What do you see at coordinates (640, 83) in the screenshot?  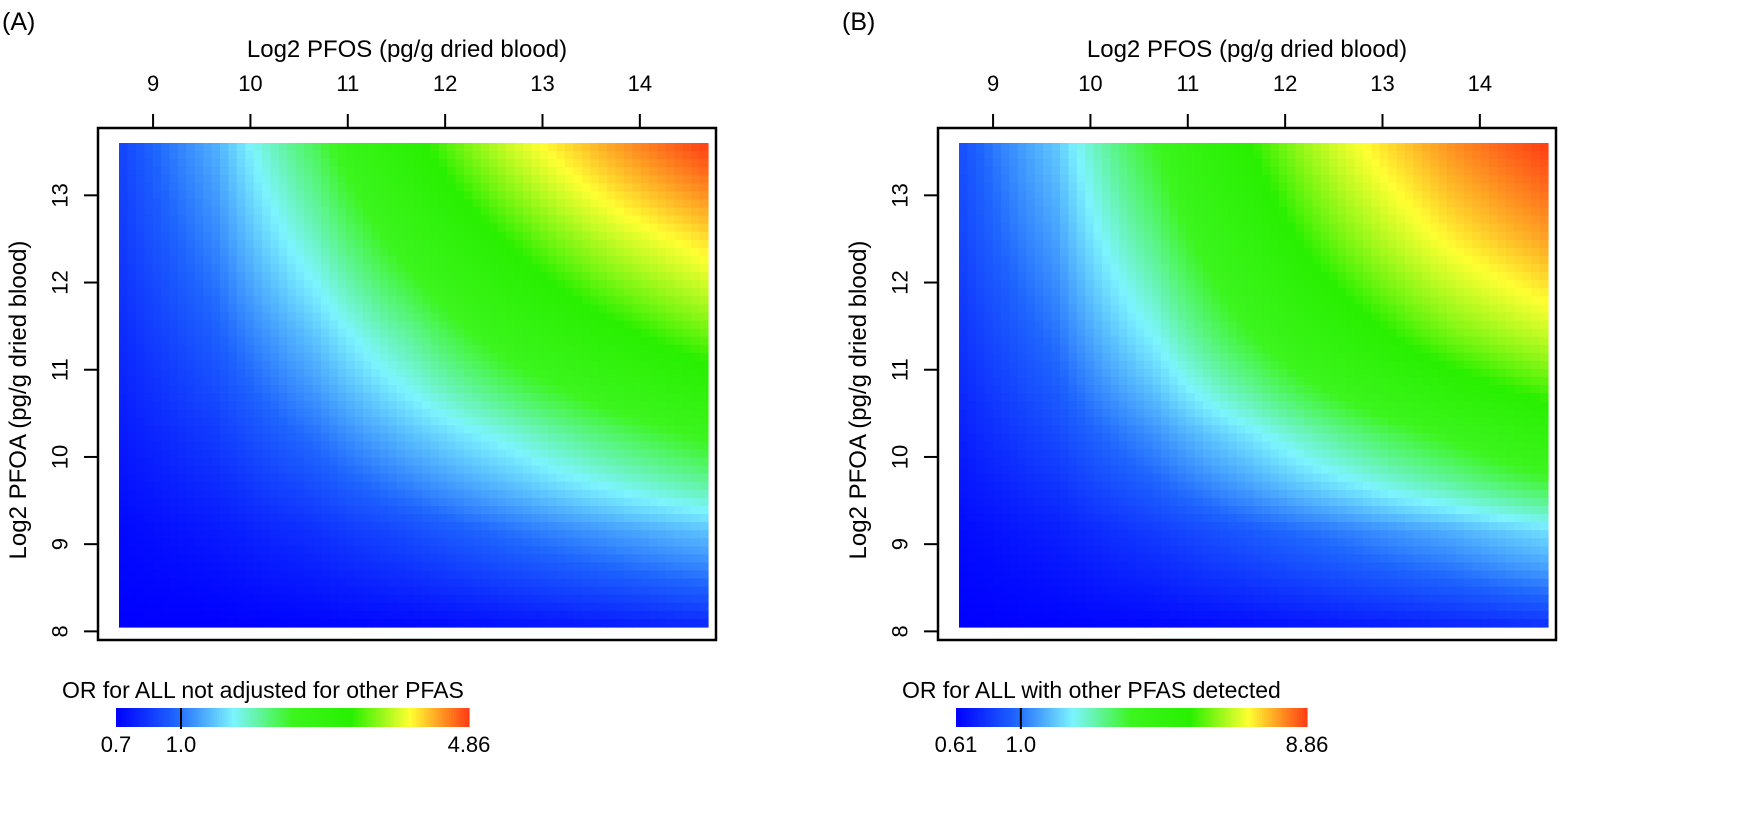 I see `x-tick-label: 14` at bounding box center [640, 83].